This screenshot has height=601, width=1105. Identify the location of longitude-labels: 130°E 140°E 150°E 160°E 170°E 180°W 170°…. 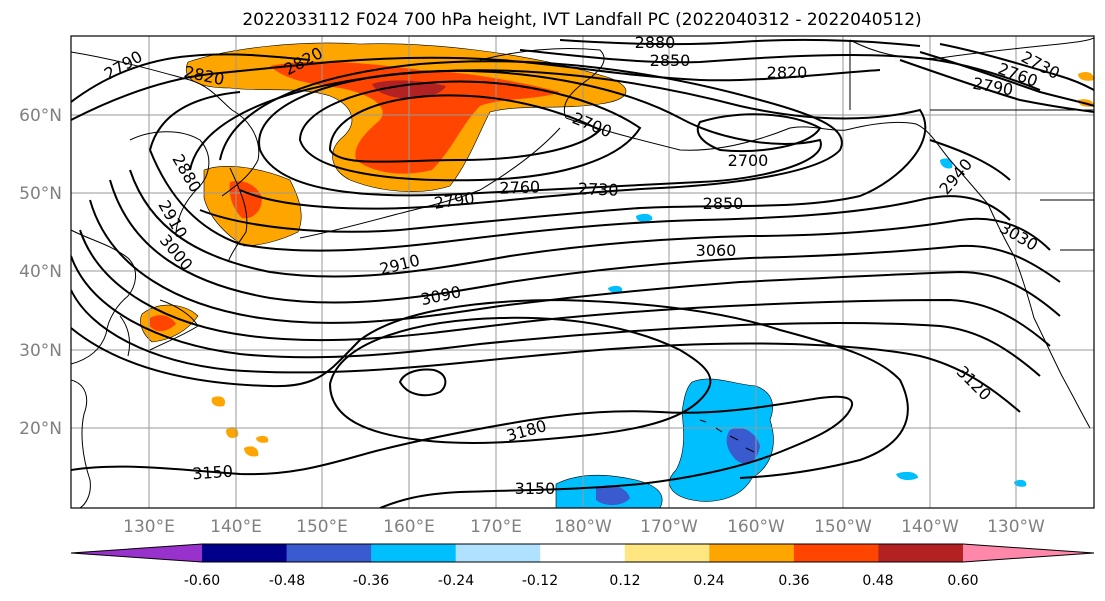
(584, 527).